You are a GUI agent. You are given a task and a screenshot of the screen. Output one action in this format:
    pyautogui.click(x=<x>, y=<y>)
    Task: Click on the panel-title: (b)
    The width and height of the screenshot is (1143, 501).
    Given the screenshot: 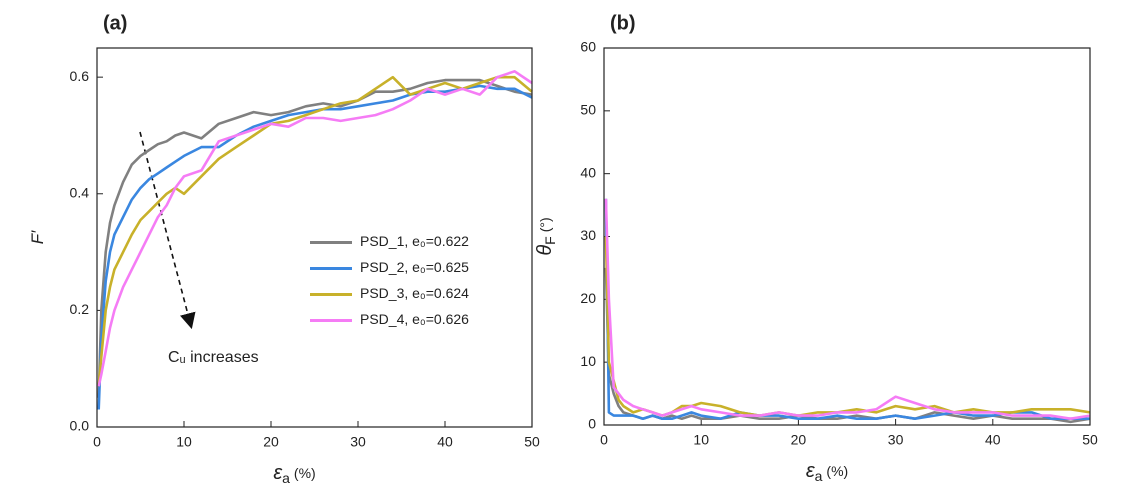 What is the action you would take?
    pyautogui.click(x=623, y=23)
    